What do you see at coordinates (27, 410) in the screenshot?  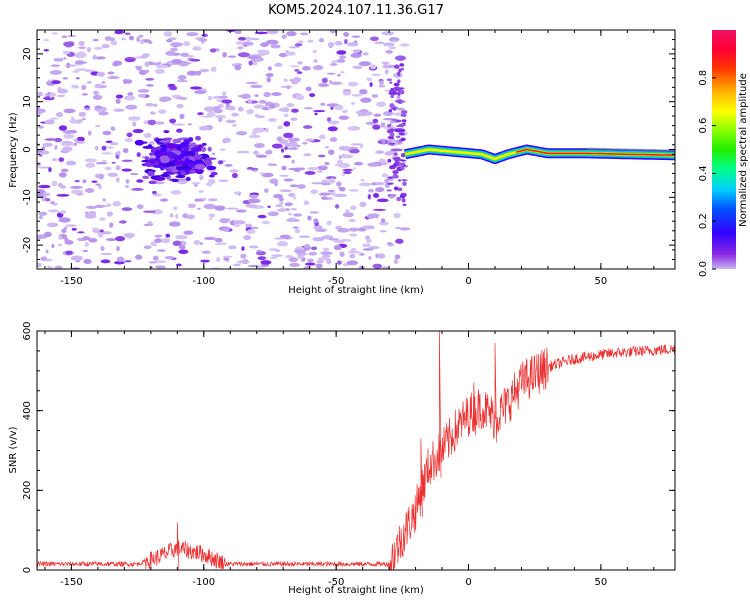 I see `y-tick-label: 400` at bounding box center [27, 410].